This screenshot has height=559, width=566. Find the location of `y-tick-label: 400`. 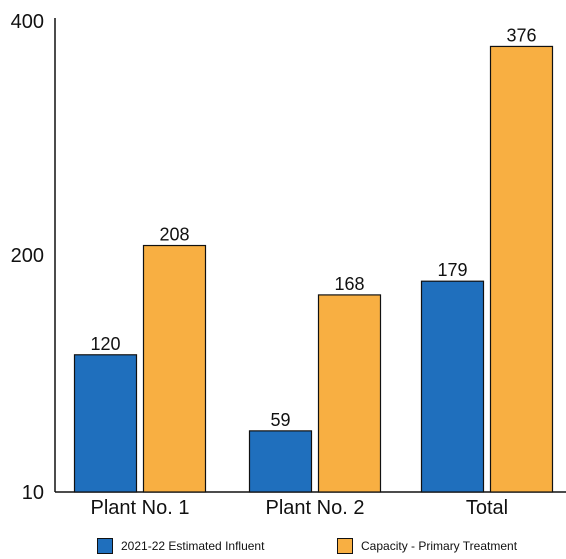

y-tick-label: 400 is located at coordinates (27, 22).